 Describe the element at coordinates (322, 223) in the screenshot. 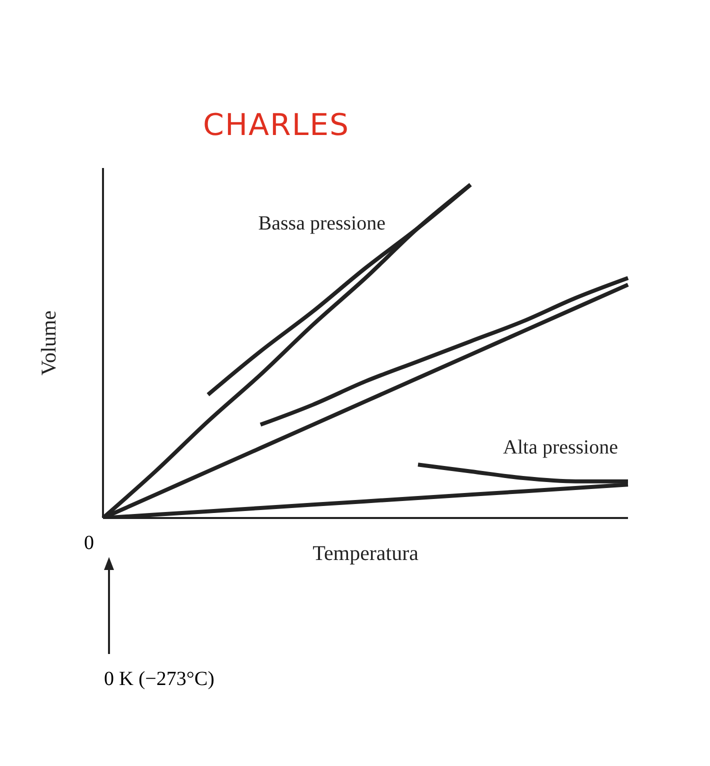

I see `series-label: Bassa pressione` at that location.